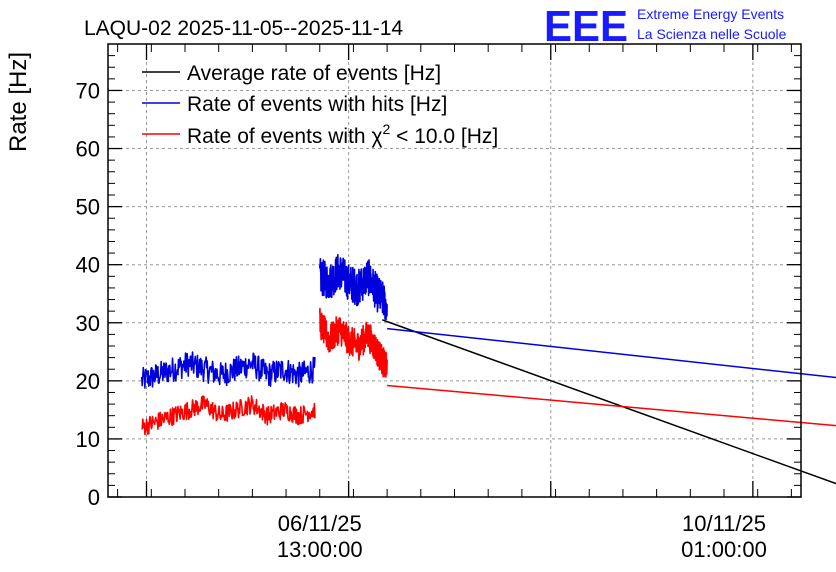 The image size is (836, 572). Describe the element at coordinates (88, 265) in the screenshot. I see `y-tick-label: 40` at that location.